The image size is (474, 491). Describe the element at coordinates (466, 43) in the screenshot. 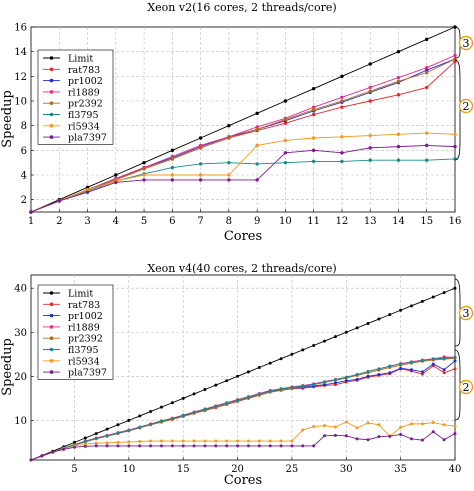

I see `annotation-label-3: 3` at that location.